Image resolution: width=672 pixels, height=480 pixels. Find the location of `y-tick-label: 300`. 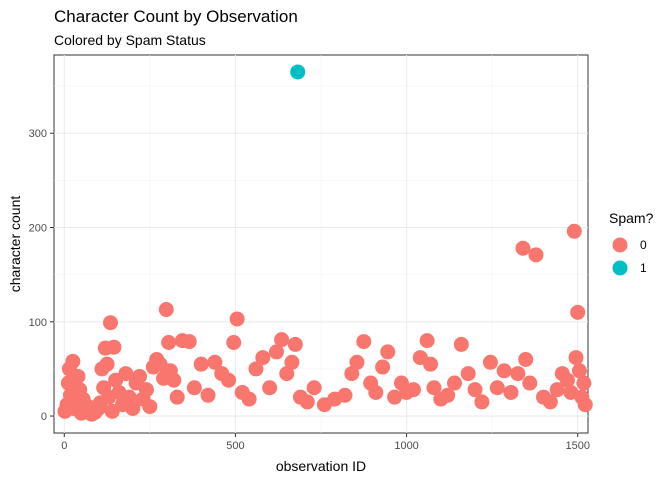

y-tick-label: 300 is located at coordinates (38, 134).